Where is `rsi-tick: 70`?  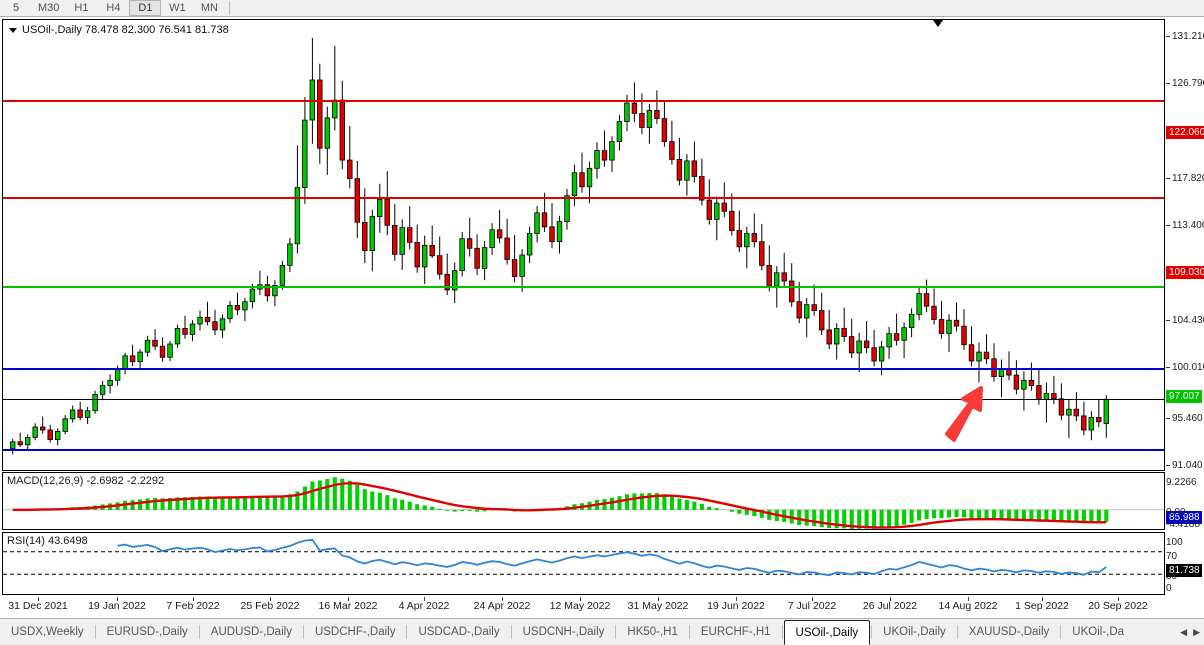
rsi-tick: 70 is located at coordinates (1172, 556).